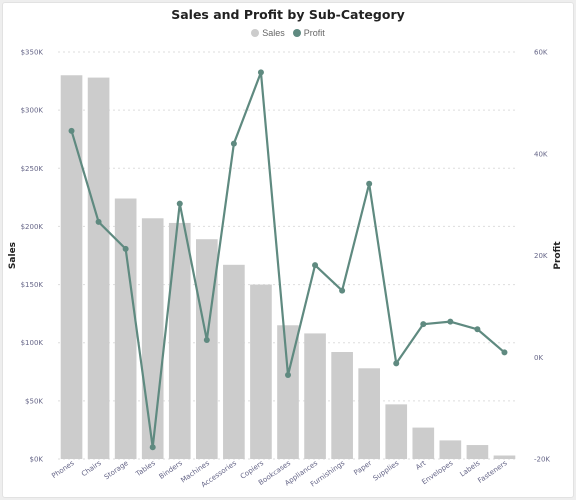  I want to click on legend-label-sales: Sales, so click(273, 33).